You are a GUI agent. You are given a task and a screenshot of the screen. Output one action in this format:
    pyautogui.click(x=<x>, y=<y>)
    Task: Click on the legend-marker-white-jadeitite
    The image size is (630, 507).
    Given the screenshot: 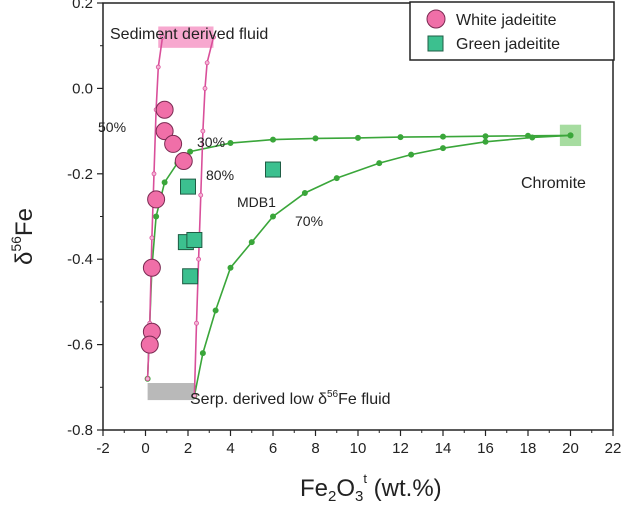 What is the action you would take?
    pyautogui.click(x=436, y=19)
    